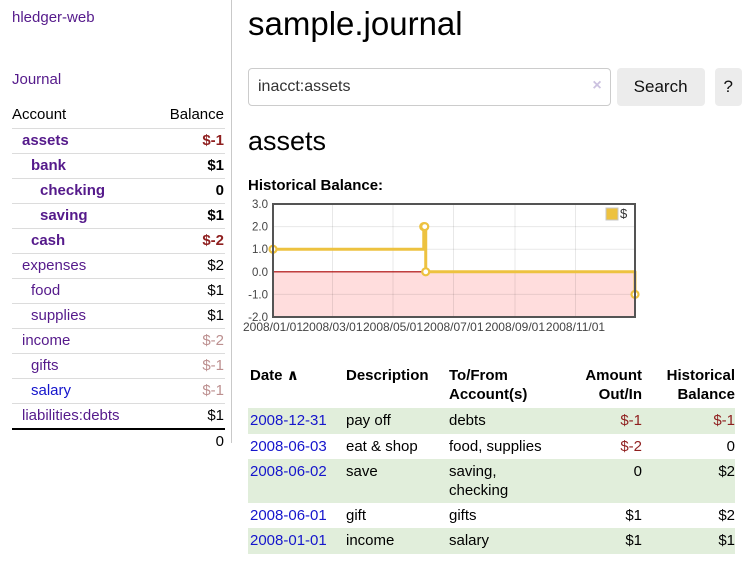 This screenshot has height=582, width=742. Describe the element at coordinates (288, 421) in the screenshot. I see `transaction-date-link: 2008-12-31` at that location.